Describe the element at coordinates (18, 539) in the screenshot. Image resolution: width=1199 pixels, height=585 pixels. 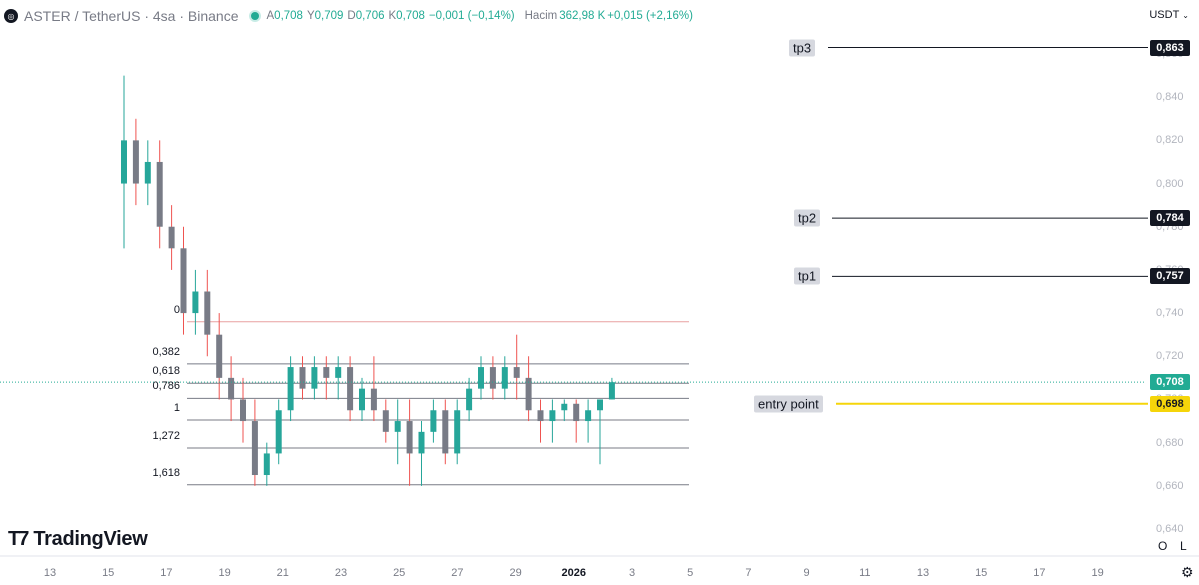
I see `tradingview-logo-icon: T7` at that location.